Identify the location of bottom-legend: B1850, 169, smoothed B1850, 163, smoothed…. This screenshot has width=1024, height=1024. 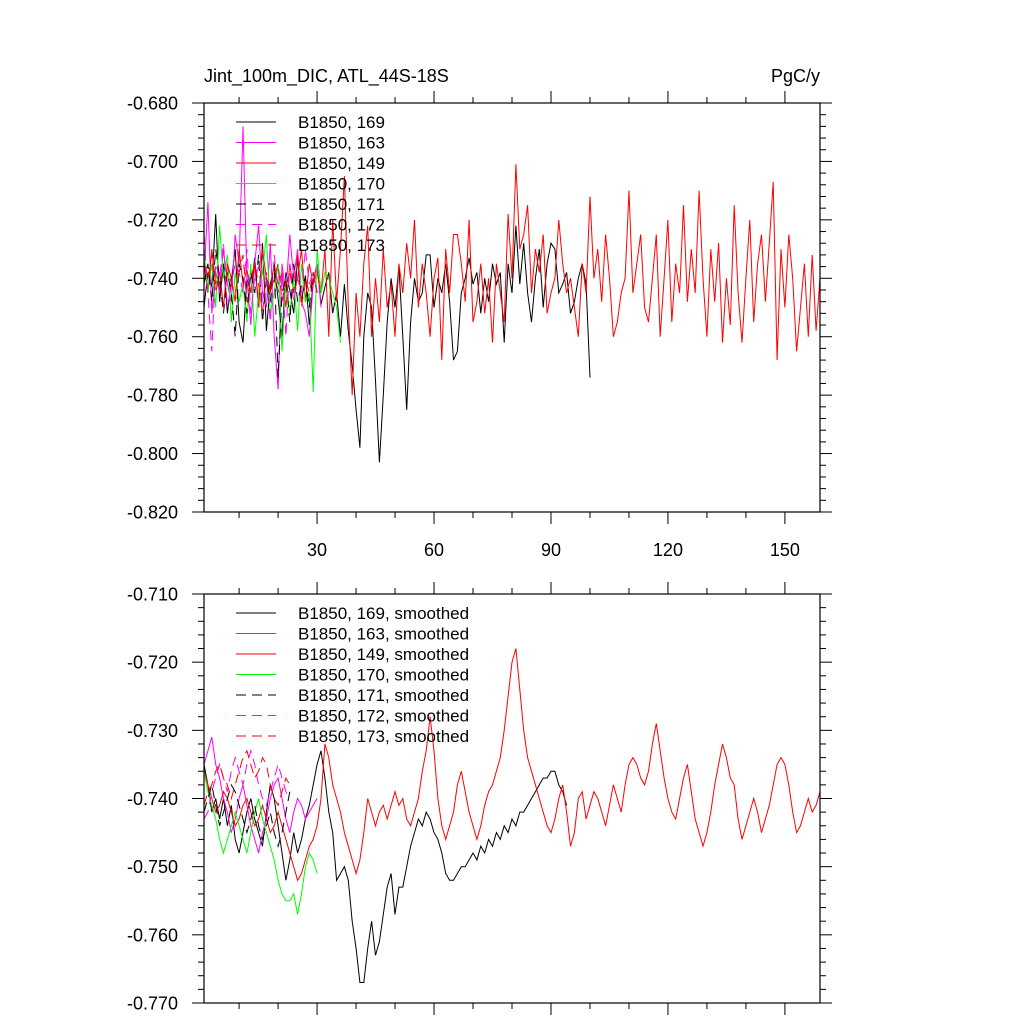
(352, 675).